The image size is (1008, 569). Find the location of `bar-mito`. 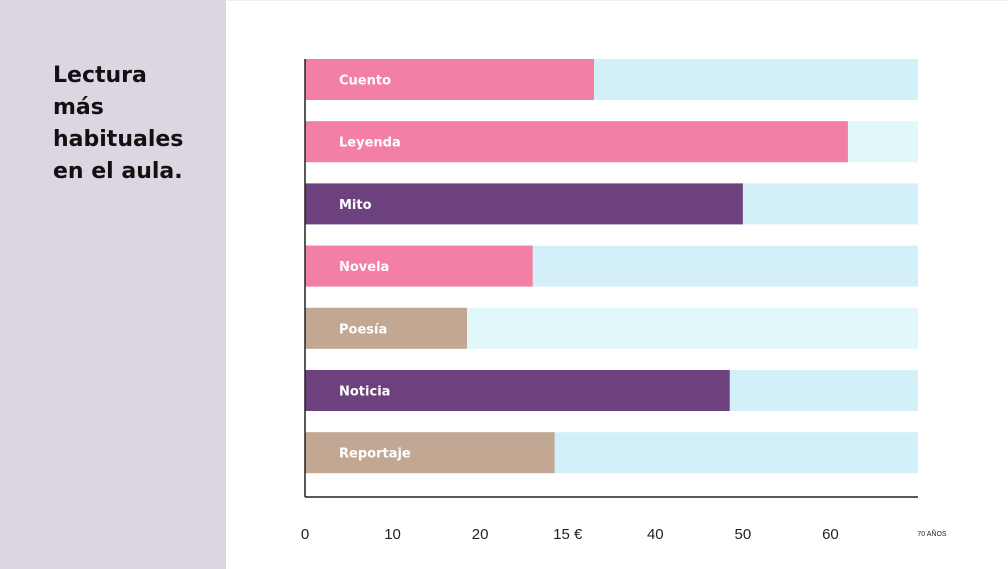

bar-mito is located at coordinates (524, 204).